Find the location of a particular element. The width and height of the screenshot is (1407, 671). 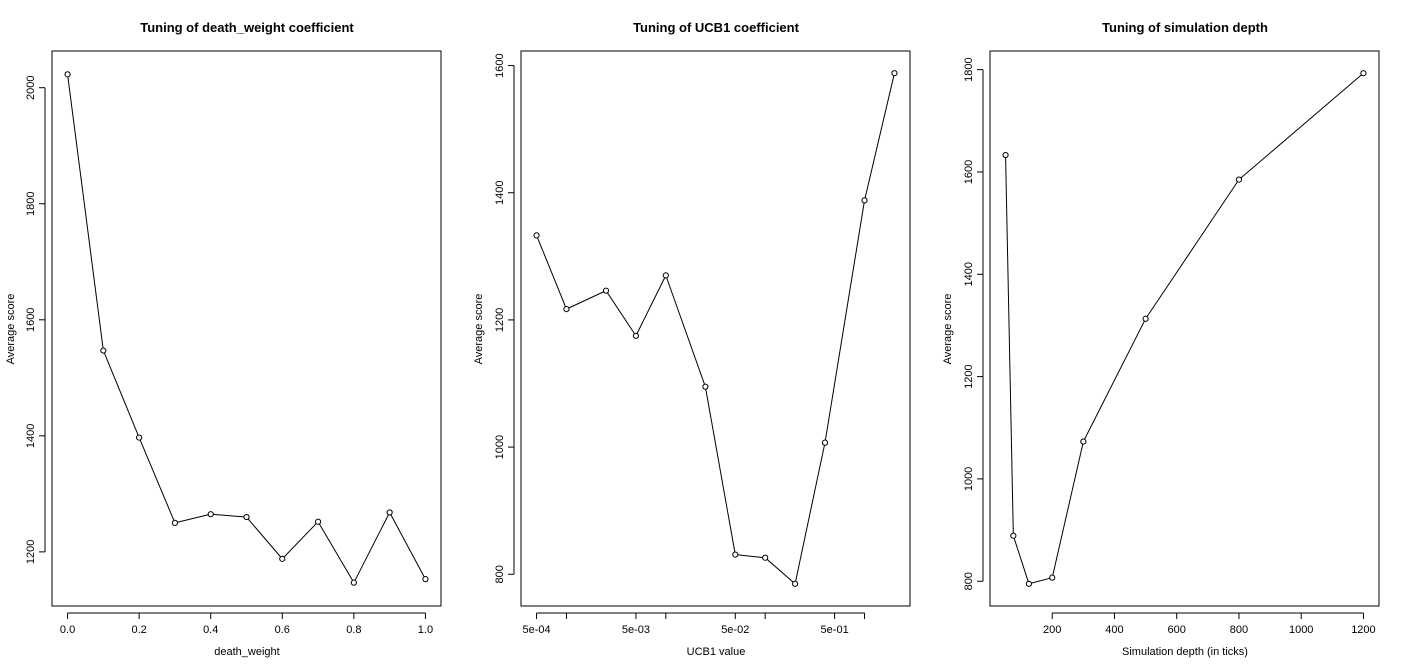

x-tick-label: 5e-01 is located at coordinates (835, 630).